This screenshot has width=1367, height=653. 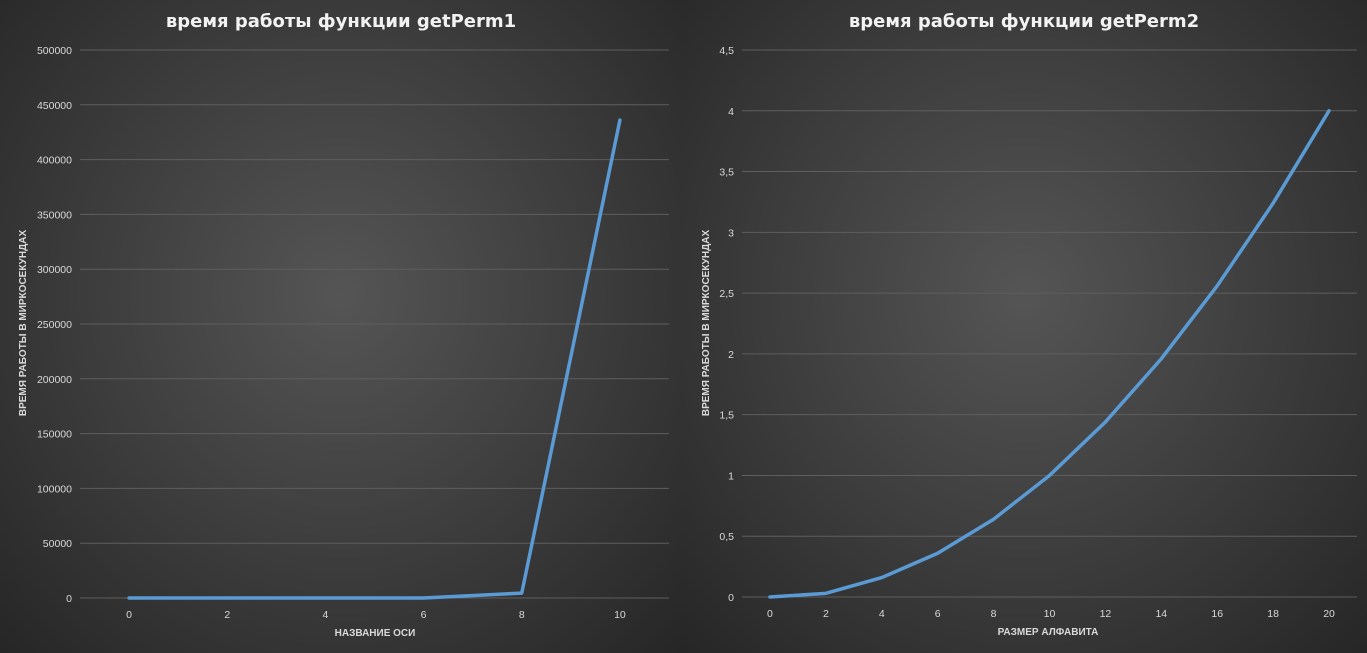 I want to click on x-tick-label: 20, so click(x=1329, y=614).